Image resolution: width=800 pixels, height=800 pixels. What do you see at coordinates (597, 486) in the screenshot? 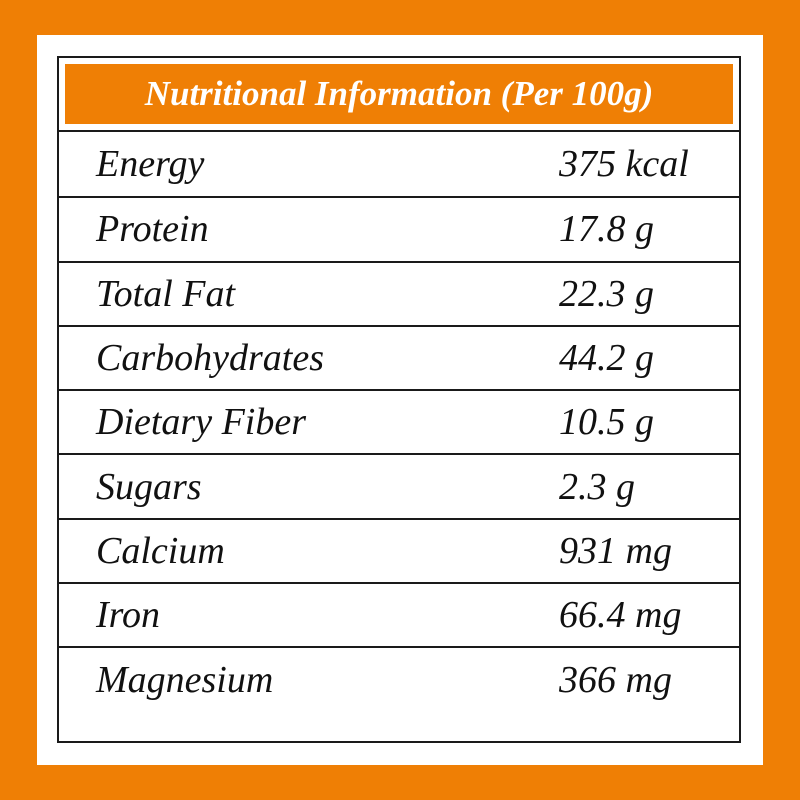
I see `nutrient-value: 2.3 g` at bounding box center [597, 486].